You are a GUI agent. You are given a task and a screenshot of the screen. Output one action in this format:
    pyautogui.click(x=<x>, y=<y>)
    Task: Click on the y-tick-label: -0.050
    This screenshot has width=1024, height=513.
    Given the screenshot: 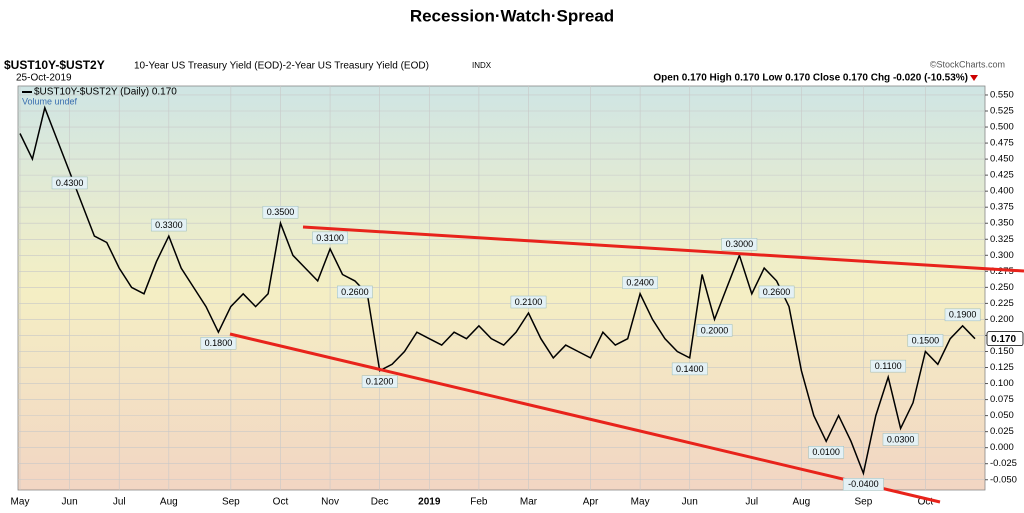 What is the action you would take?
    pyautogui.click(x=1003, y=479)
    